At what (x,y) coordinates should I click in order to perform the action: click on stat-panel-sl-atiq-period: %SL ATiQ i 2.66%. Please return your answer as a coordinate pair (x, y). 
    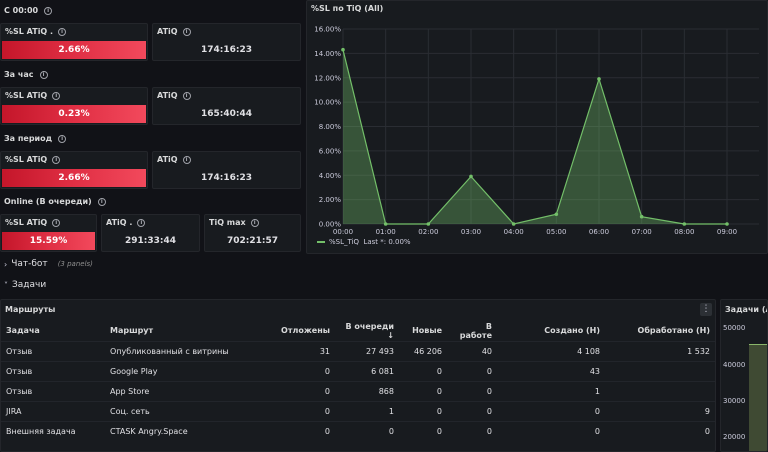
    Looking at the image, I should click on (74, 170).